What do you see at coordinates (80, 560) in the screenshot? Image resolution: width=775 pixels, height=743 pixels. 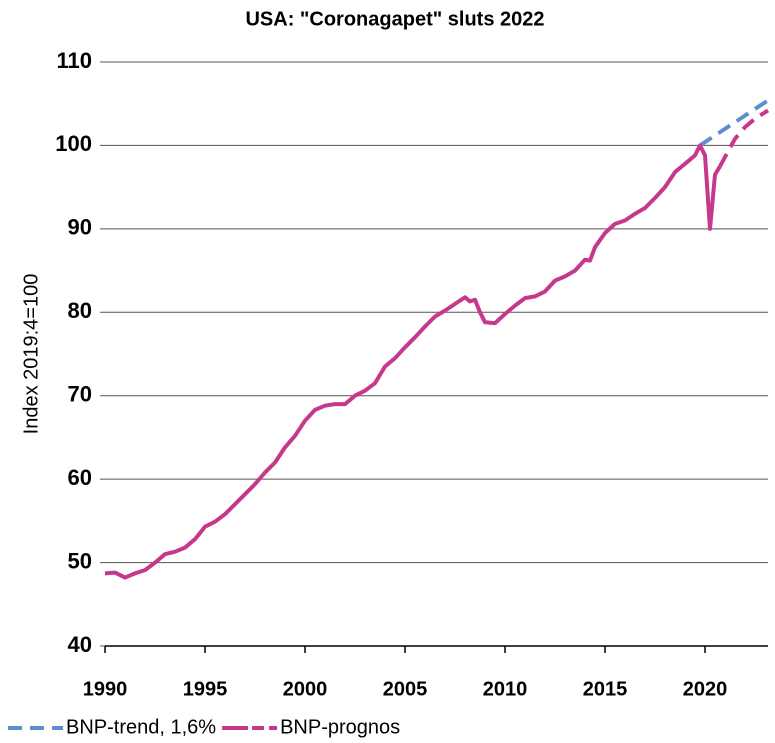 I see `y-tick-label: 50` at bounding box center [80, 560].